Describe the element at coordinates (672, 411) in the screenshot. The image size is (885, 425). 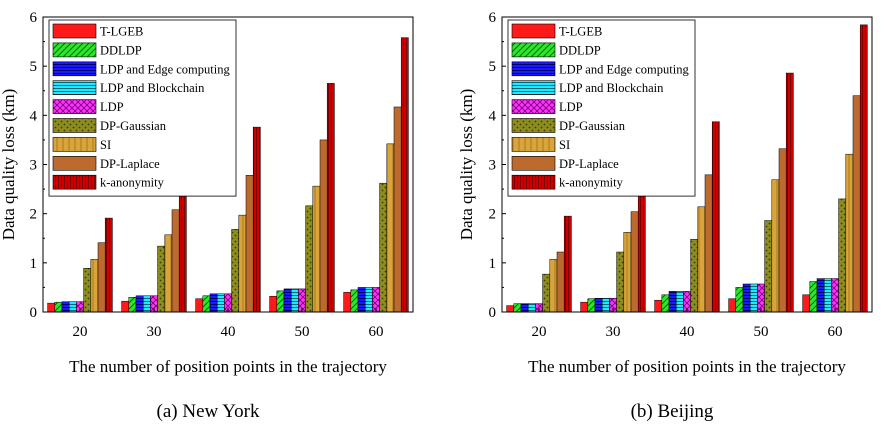
I see `figure-caption: (b) Beijing` at that location.